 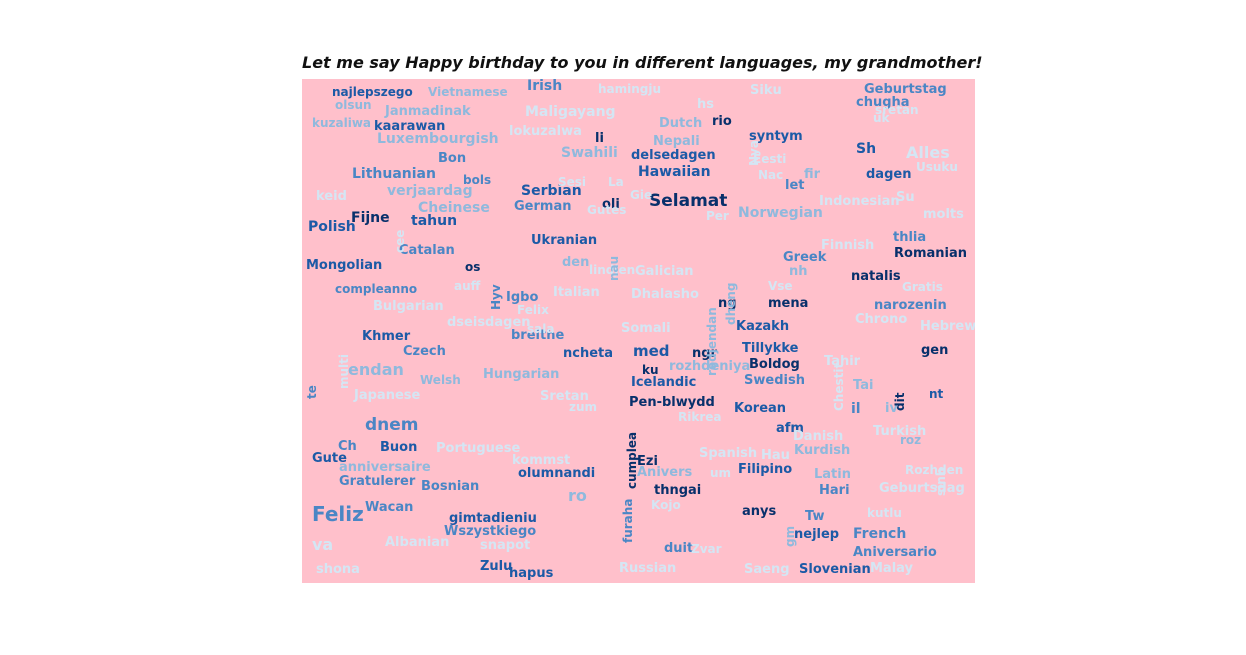 I want to click on word-cloud-word: olsun, so click(x=353, y=105).